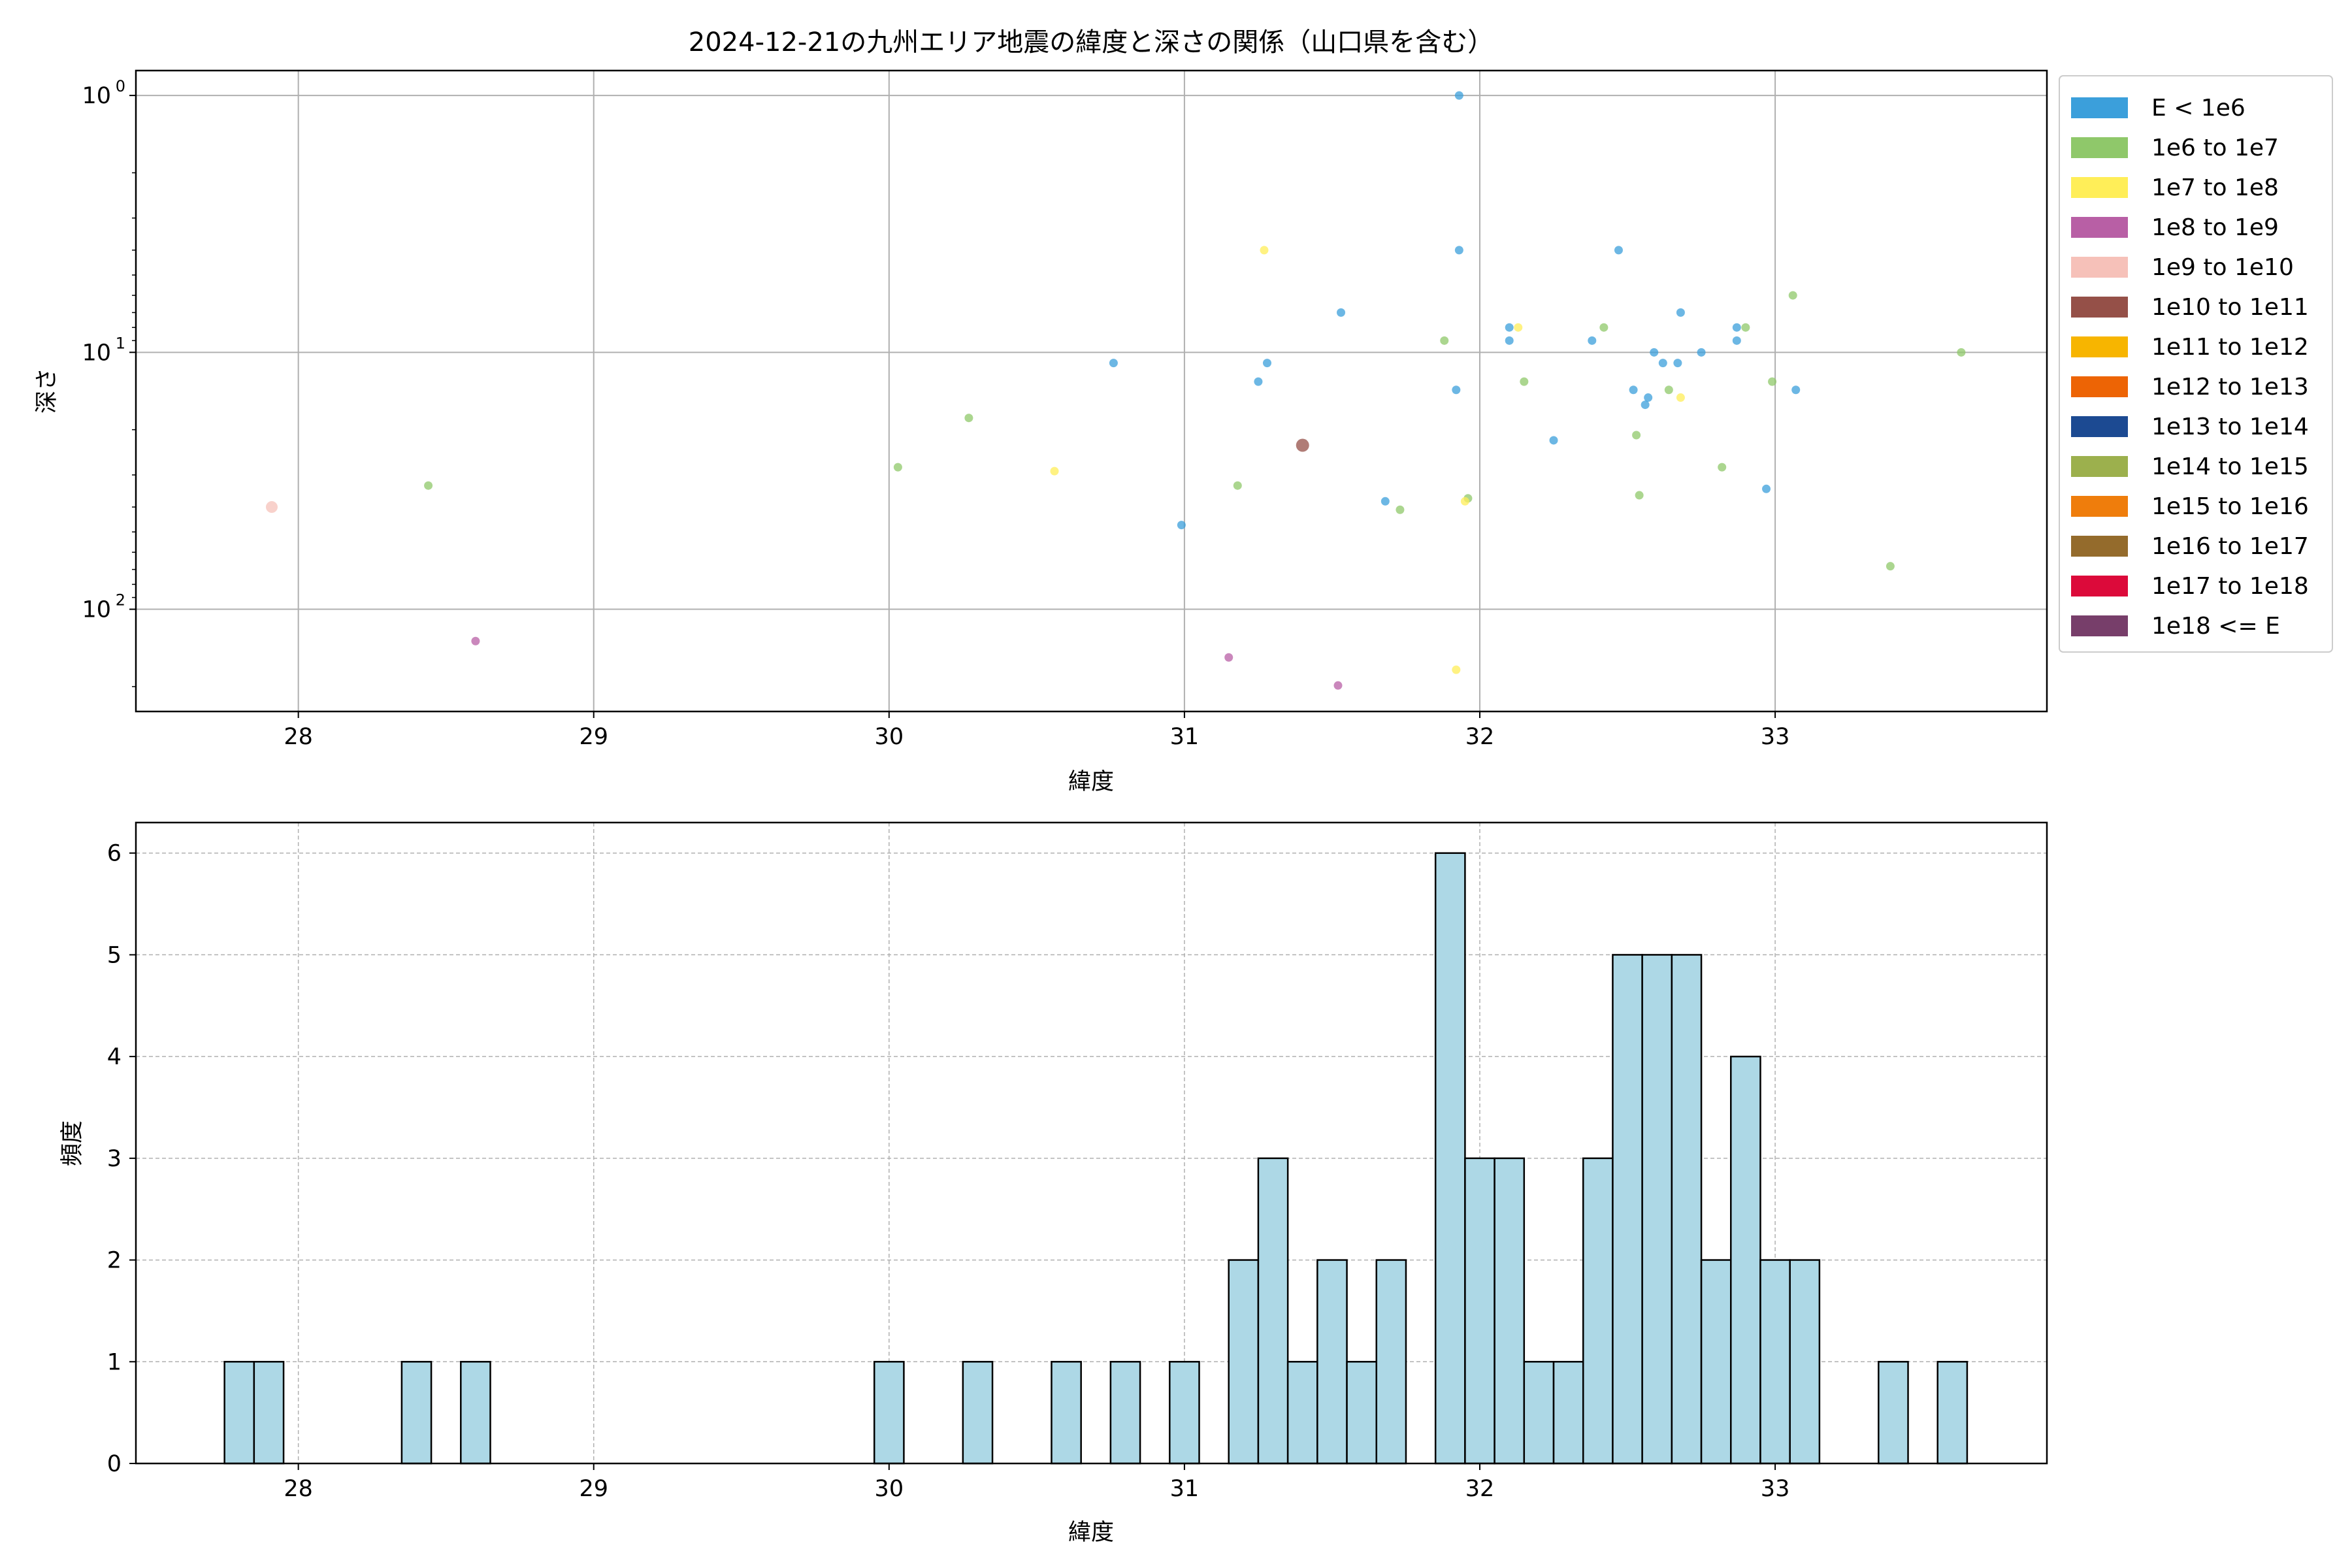 The height and width of the screenshot is (1568, 2352). I want to click on histogram-x-tick-label: 29, so click(593, 1489).